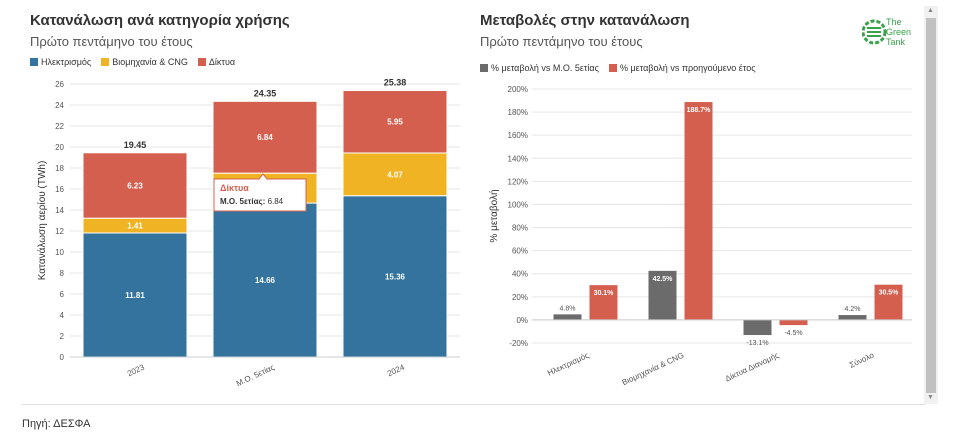  What do you see at coordinates (568, 308) in the screenshot?
I see `bar-data-label: 4.8%` at bounding box center [568, 308].